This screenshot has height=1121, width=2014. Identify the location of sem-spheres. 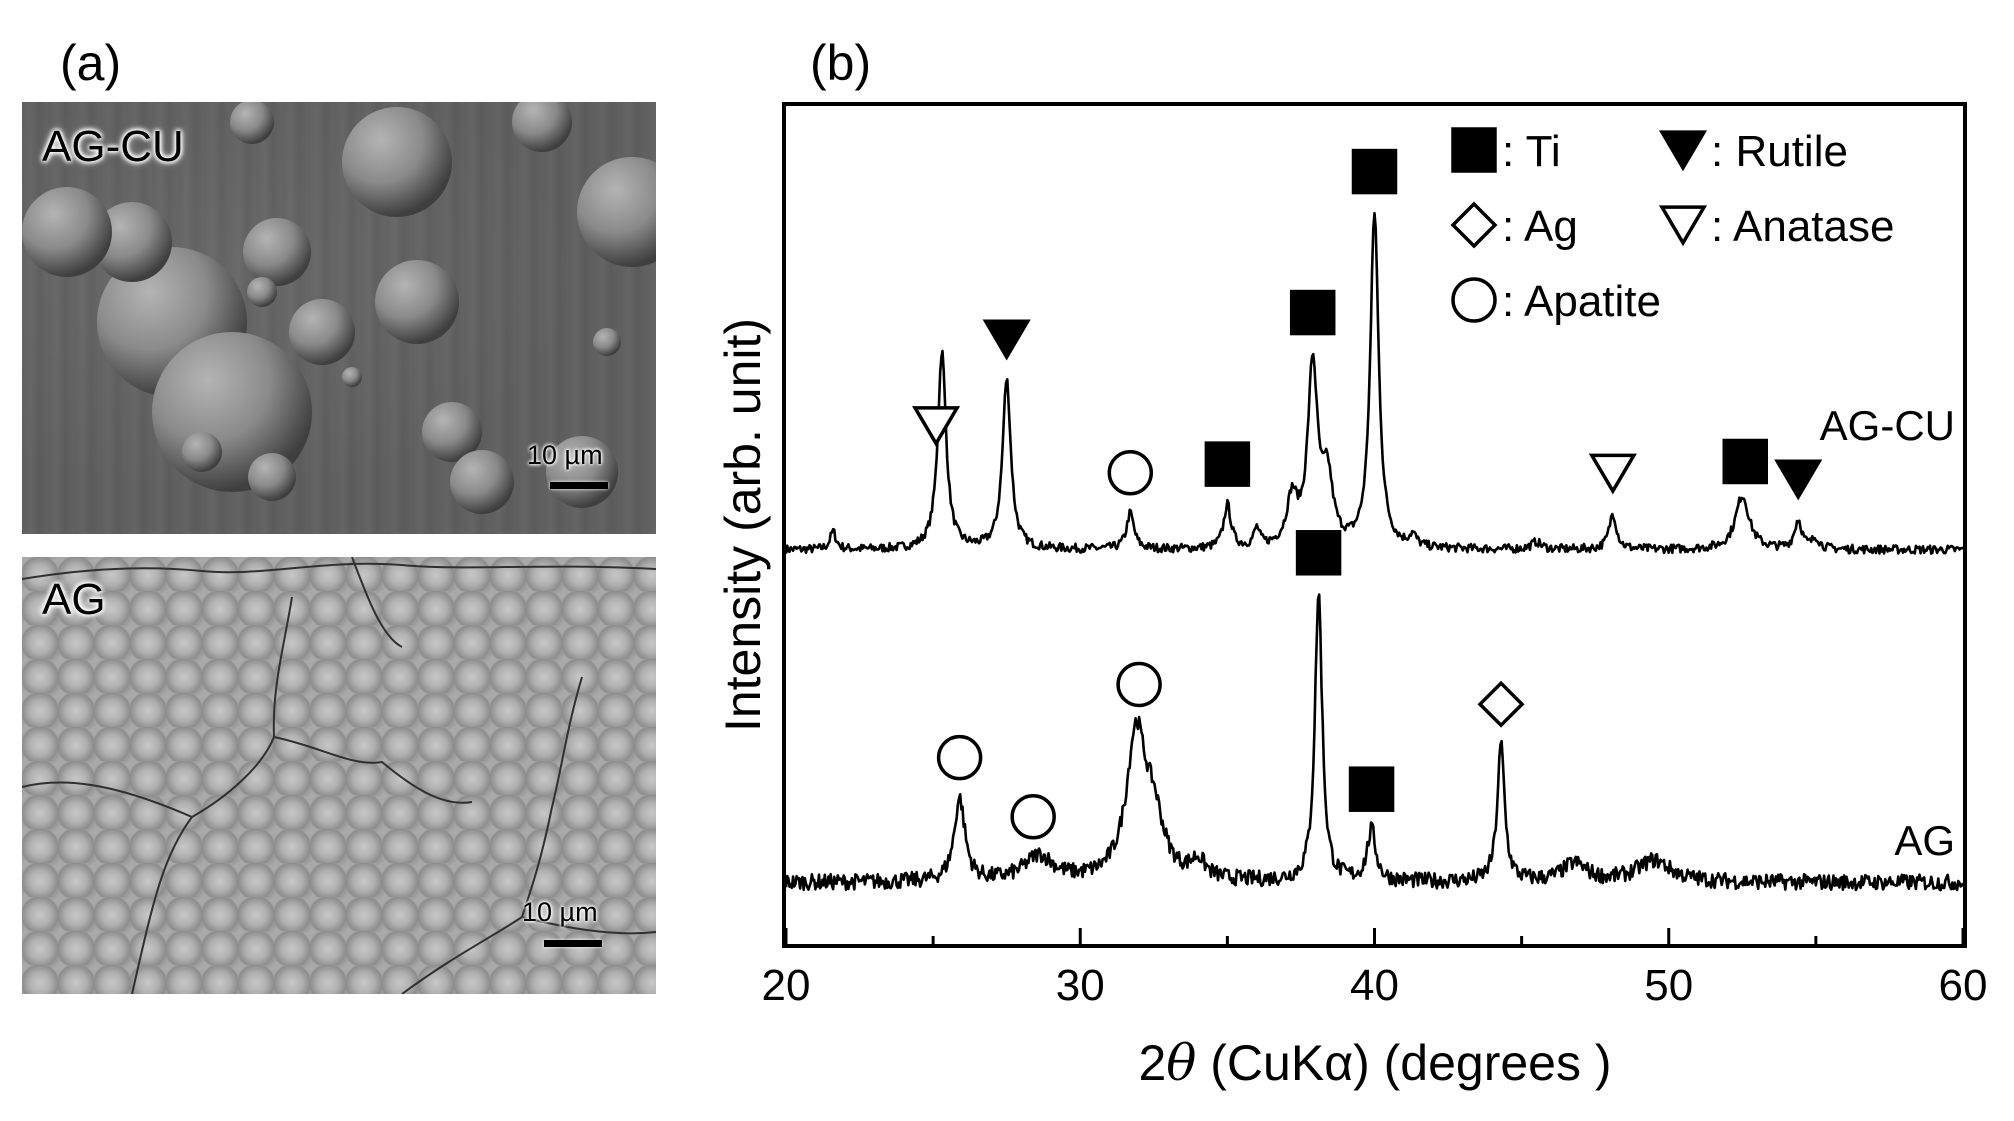
(339, 308).